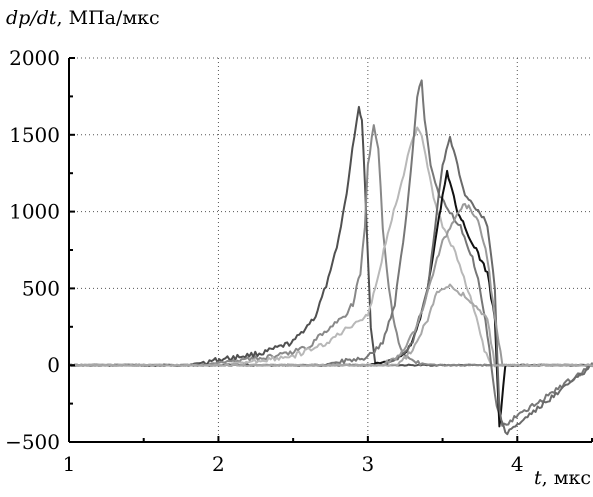 The image size is (593, 497). I want to click on y-axis-label: dp/dt, МПа/мкс, so click(83, 18).